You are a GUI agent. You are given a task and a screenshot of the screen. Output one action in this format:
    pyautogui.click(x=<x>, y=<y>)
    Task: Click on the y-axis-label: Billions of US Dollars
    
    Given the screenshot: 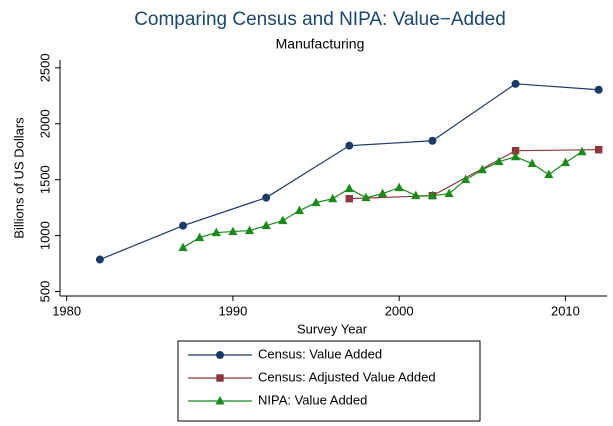 What is the action you would take?
    pyautogui.click(x=18, y=178)
    